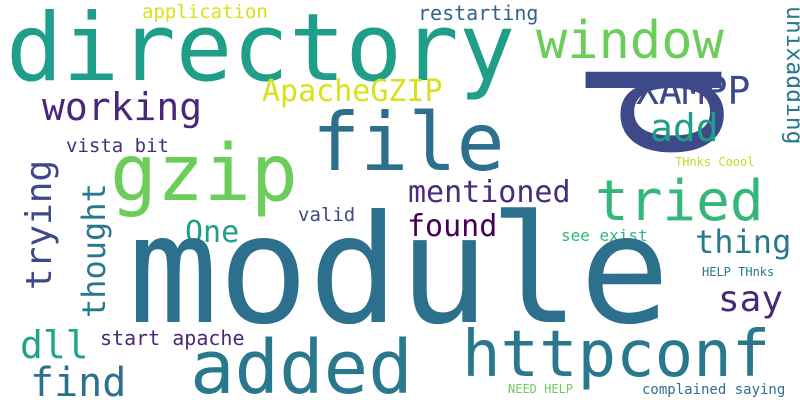  I want to click on word-complained-saying: complained saying, so click(713, 390).